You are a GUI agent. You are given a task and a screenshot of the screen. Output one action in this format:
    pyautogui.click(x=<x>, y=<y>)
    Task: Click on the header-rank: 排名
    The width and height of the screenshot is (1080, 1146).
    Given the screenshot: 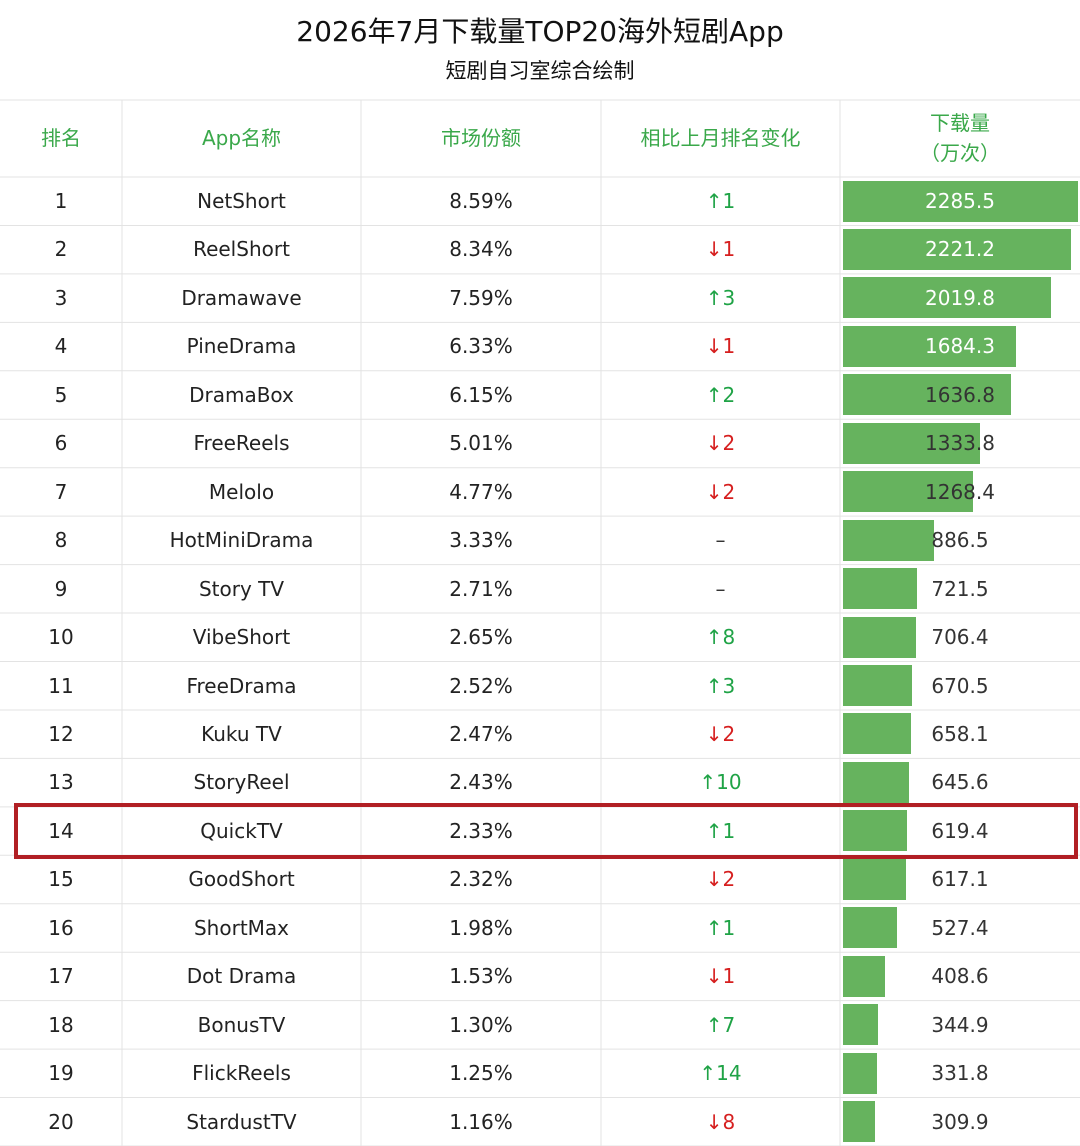 What is the action you would take?
    pyautogui.click(x=61, y=138)
    